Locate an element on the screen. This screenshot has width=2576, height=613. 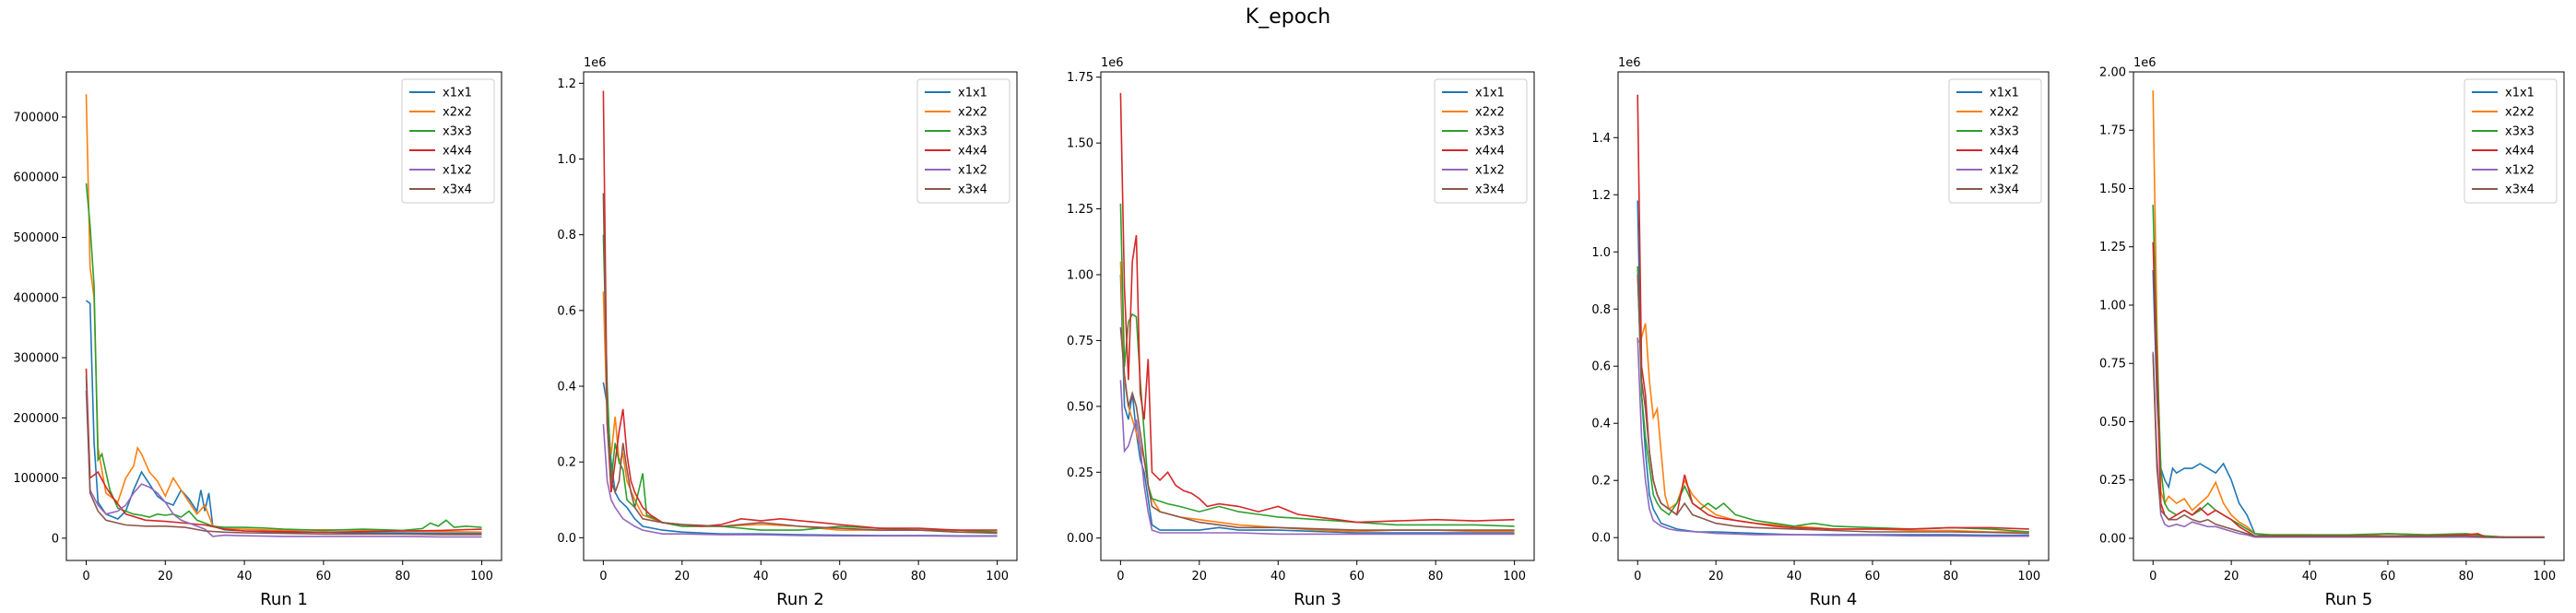
x-axis-label: Run 5 is located at coordinates (2349, 599).